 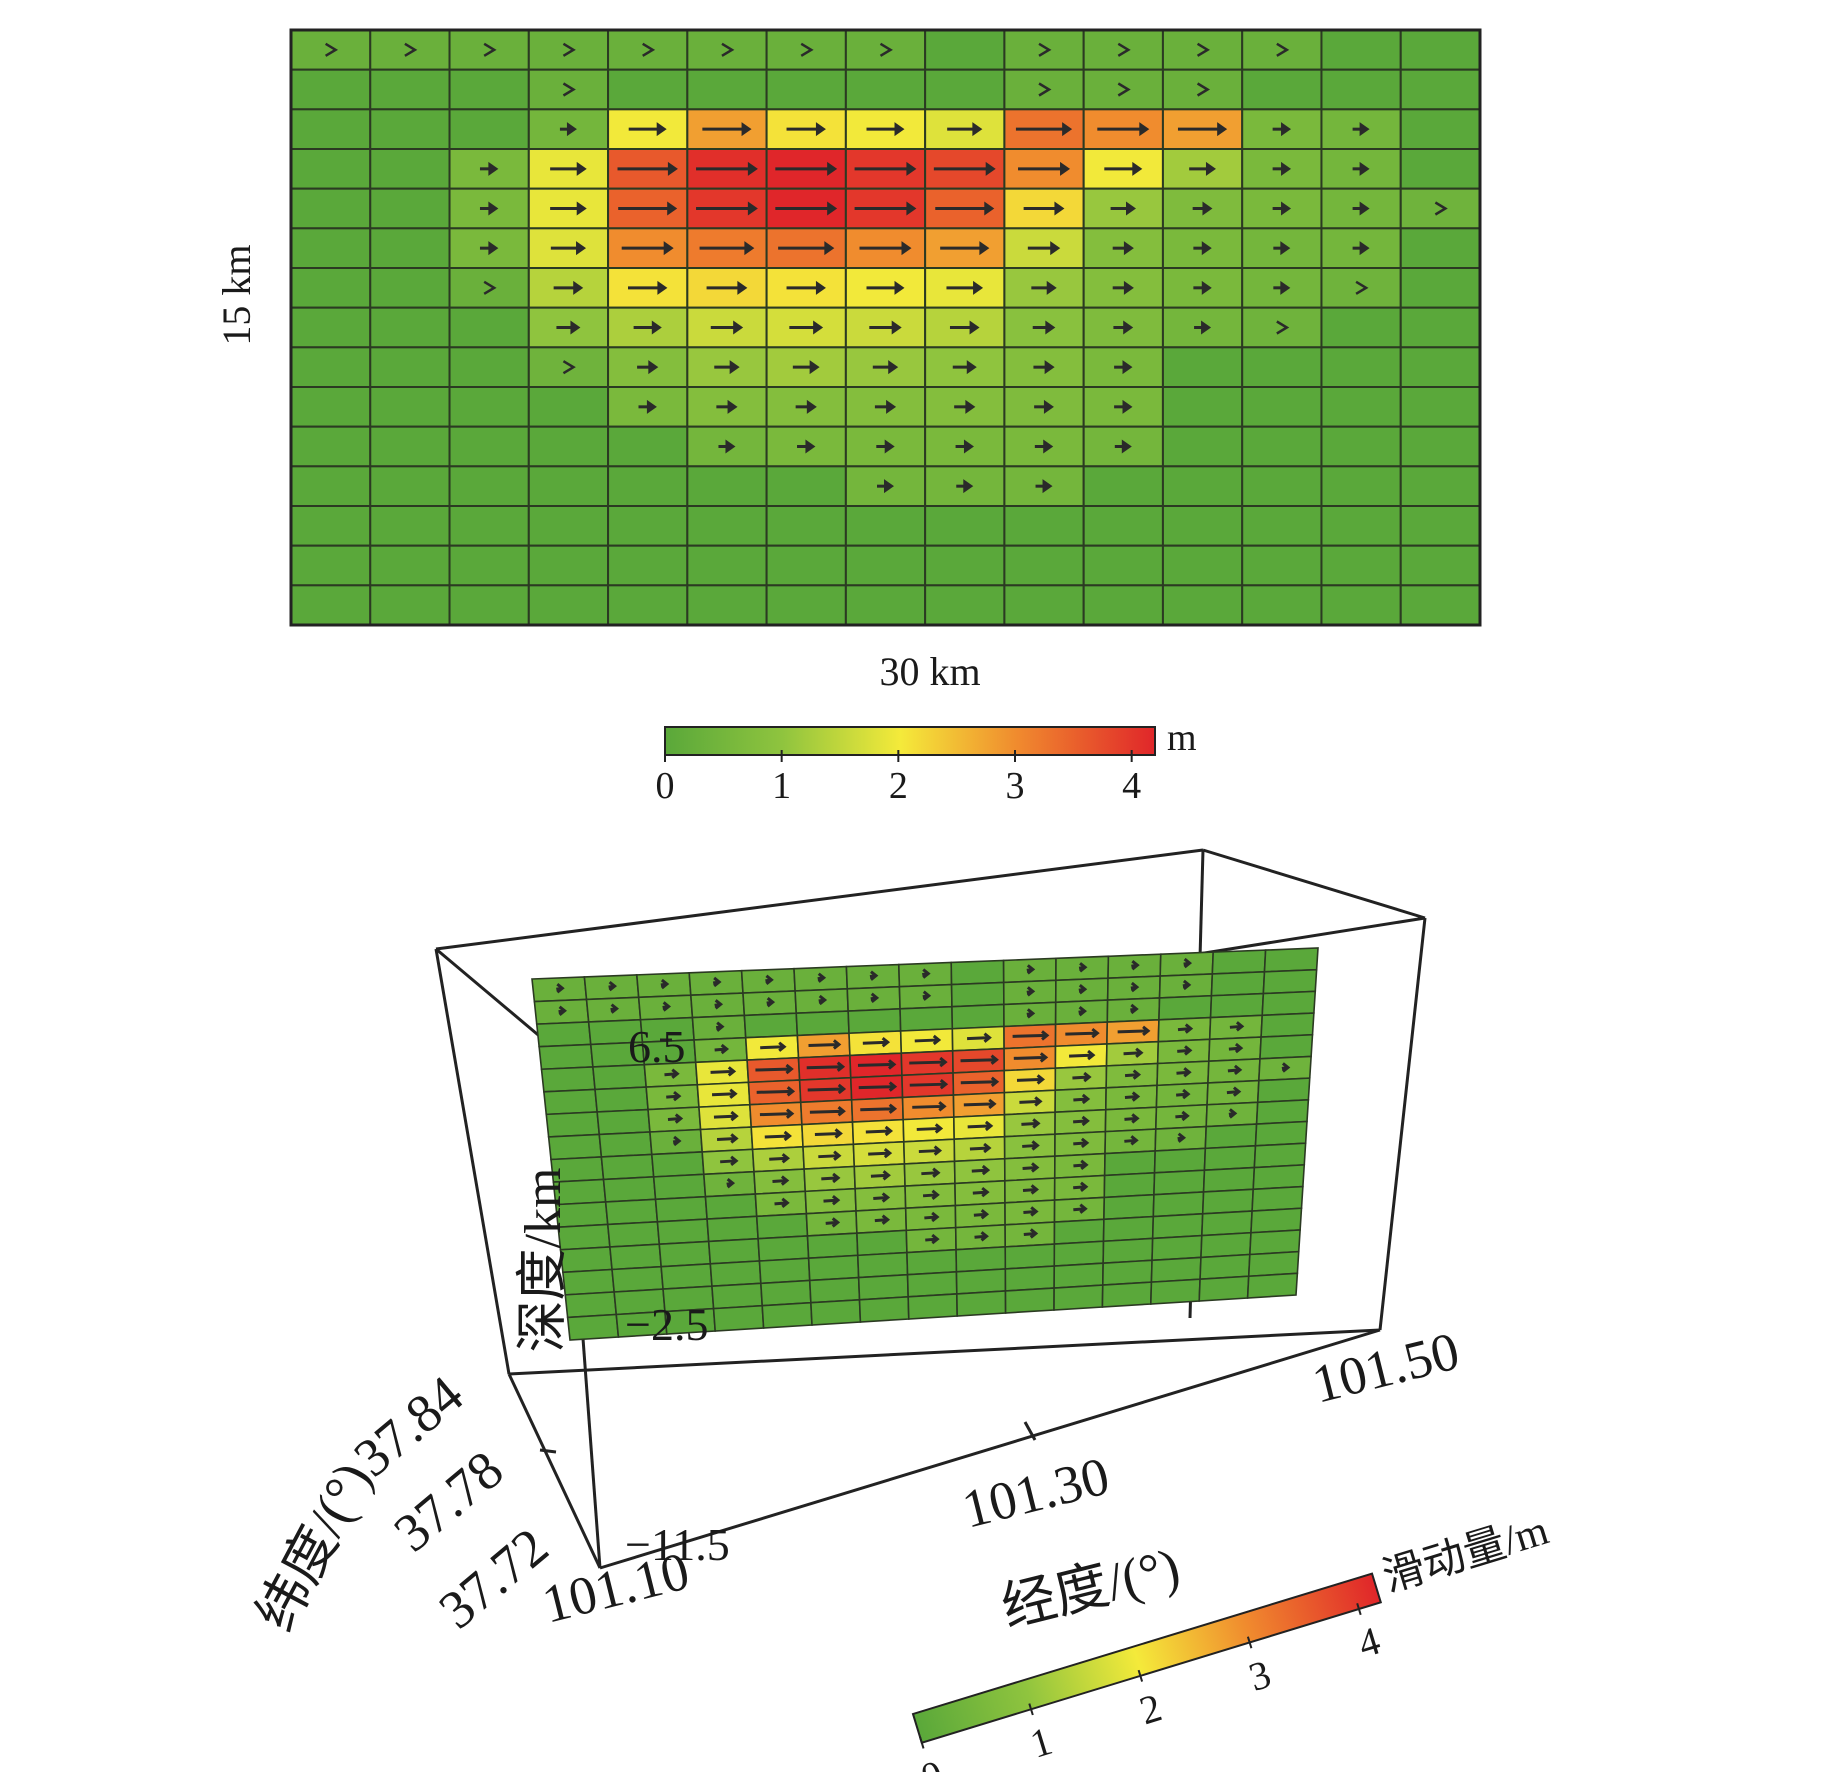 What do you see at coordinates (1249, 1642) in the screenshot?
I see `colorbar-tick` at bounding box center [1249, 1642].